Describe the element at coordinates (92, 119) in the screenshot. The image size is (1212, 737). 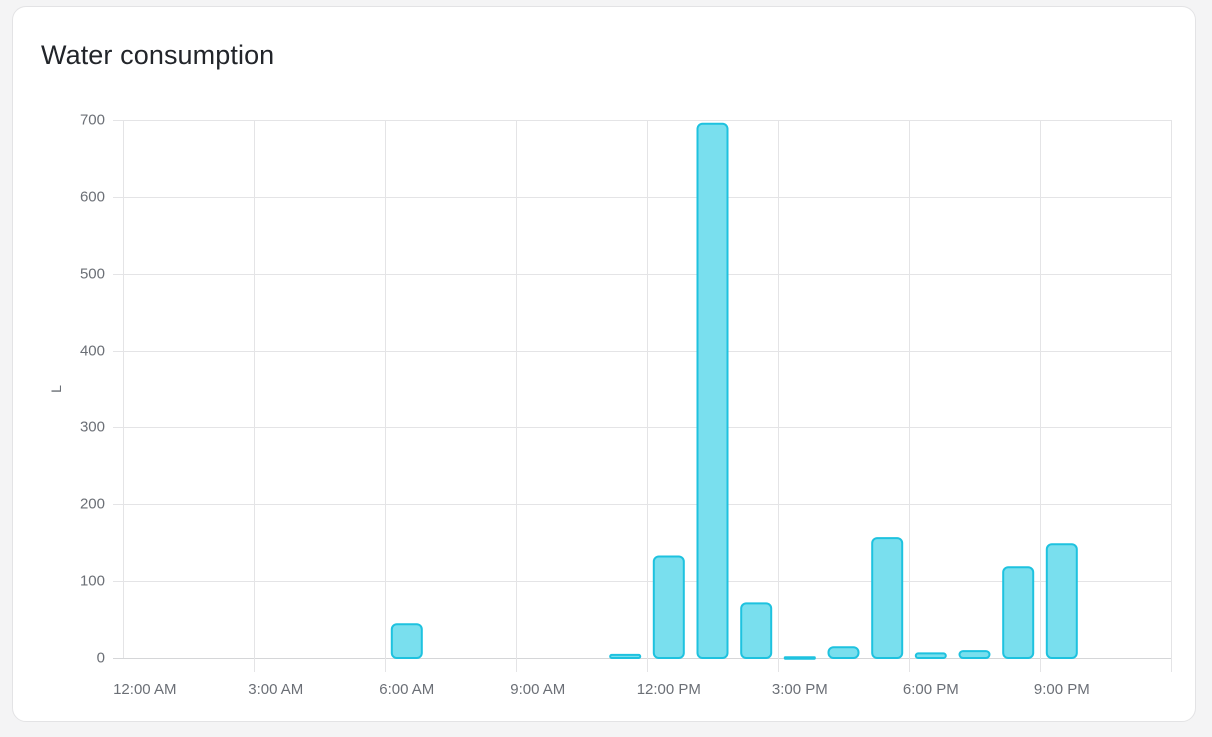
I see `ytick-label: 700` at that location.